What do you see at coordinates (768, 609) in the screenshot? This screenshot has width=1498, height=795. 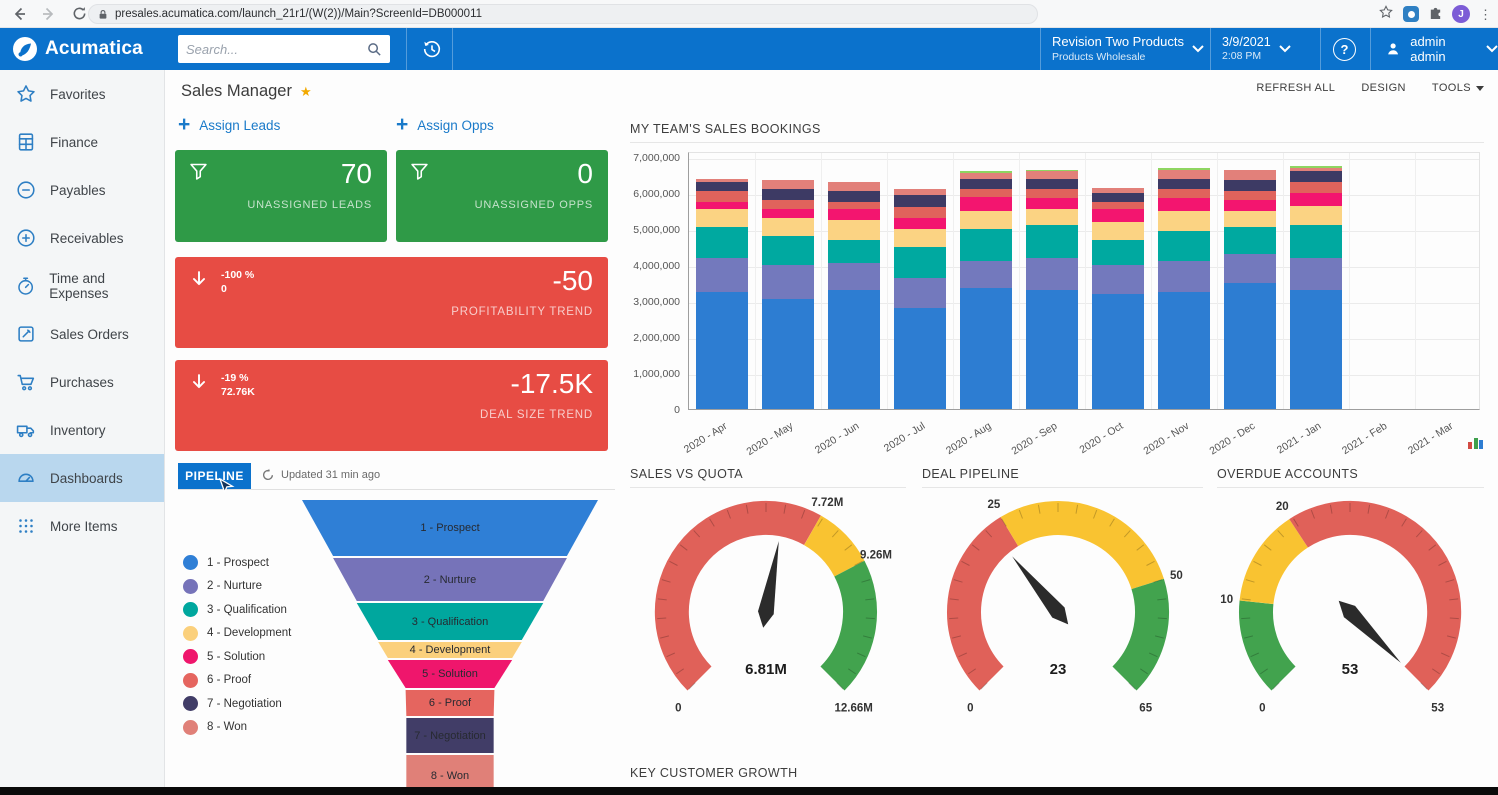 I see `sales-vs-quota-gauge: 0 7.72M 9.26M 12.66M 6.81M` at bounding box center [768, 609].